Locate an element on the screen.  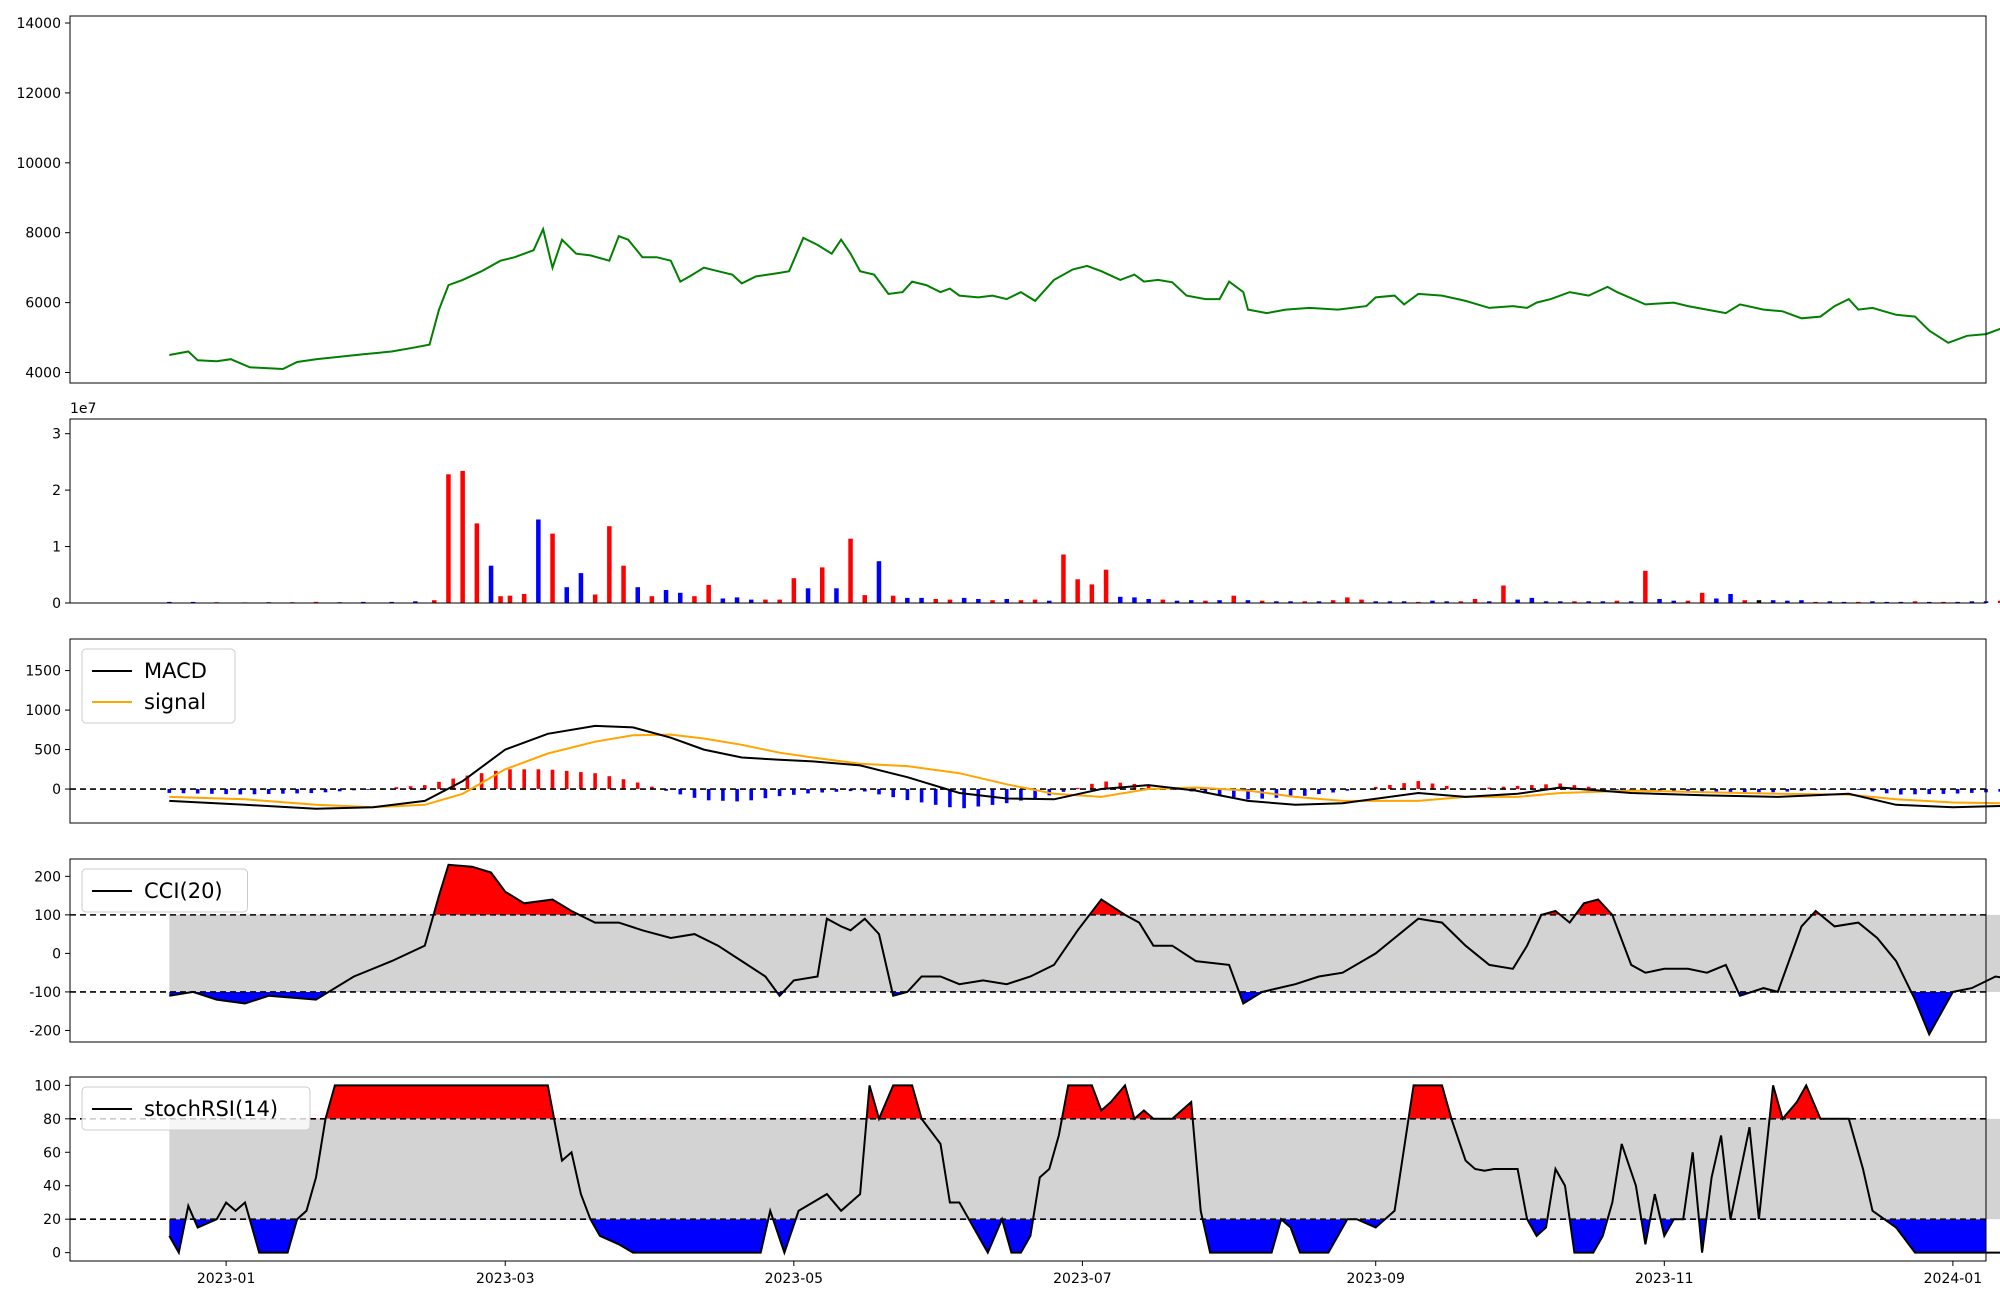
stochrsi-ytick-label: 80 is located at coordinates (52, 1120).